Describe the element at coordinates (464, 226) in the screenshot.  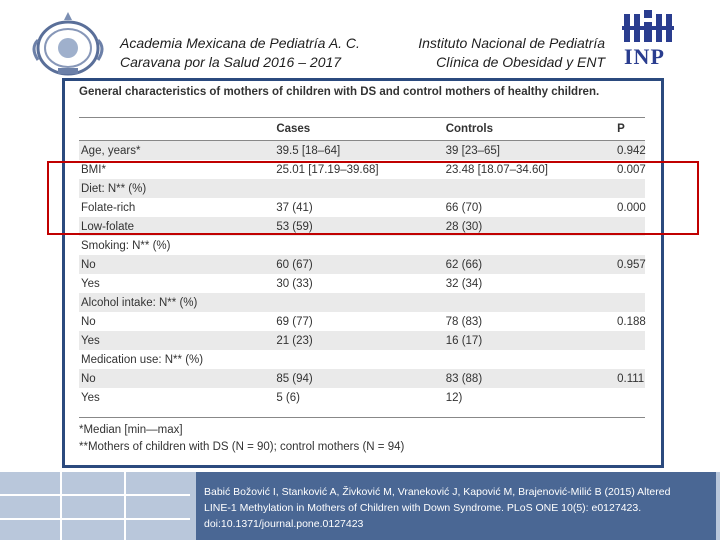
I see `controls-cell: 28 (30)` at that location.